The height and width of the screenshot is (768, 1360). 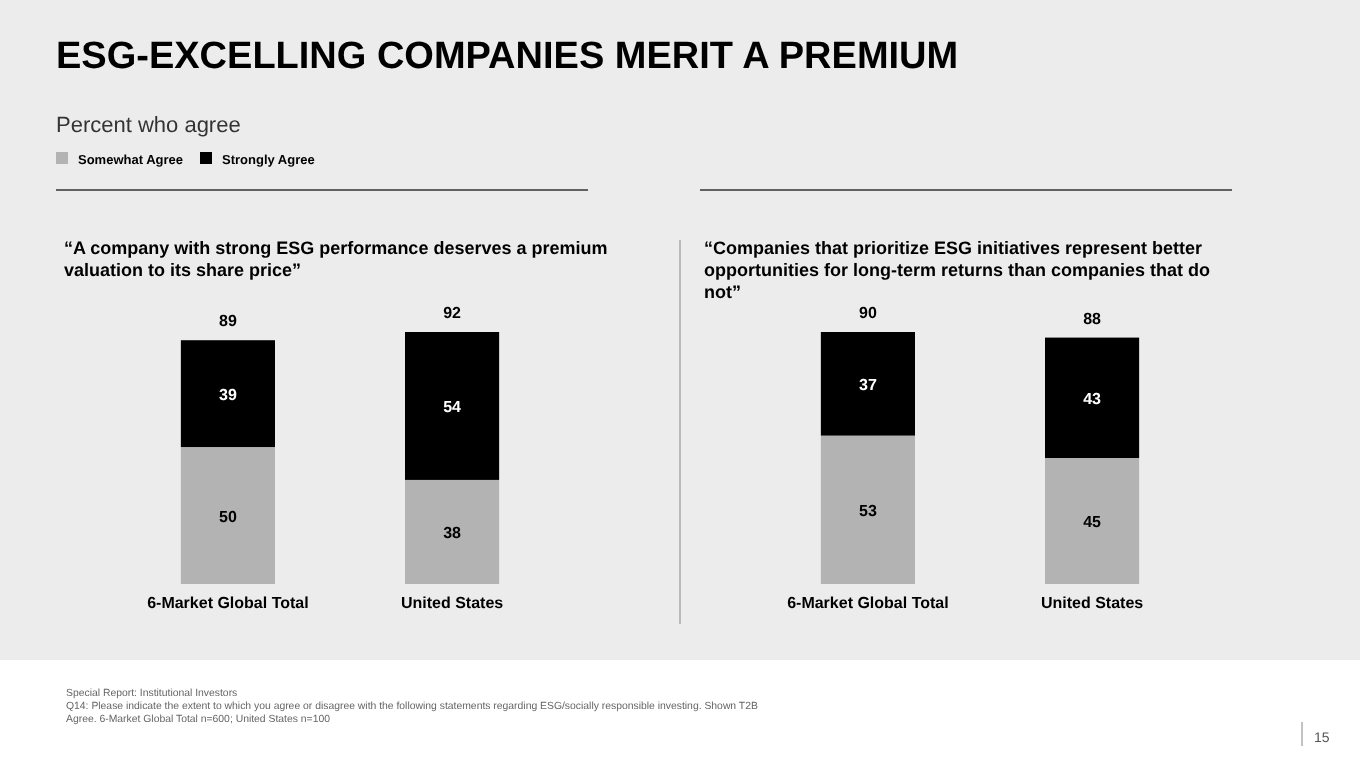 What do you see at coordinates (868, 313) in the screenshot?
I see `total-label: 90` at bounding box center [868, 313].